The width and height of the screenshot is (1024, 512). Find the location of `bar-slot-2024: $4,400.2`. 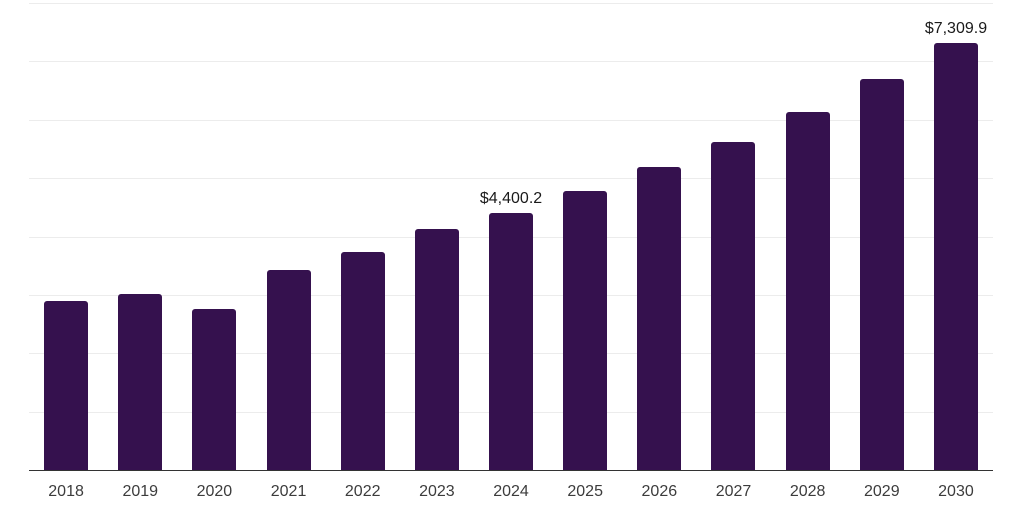

bar-slot-2024: $4,400.2 is located at coordinates (511, 236).